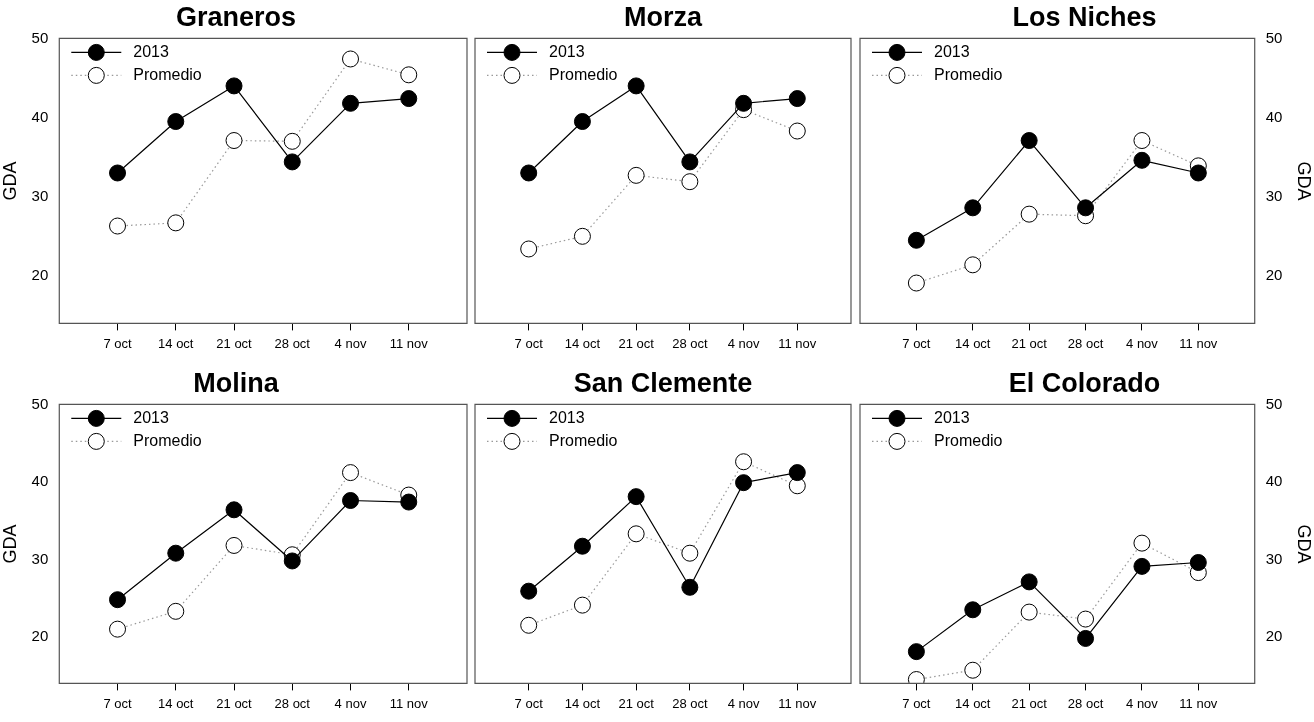 This screenshot has width=1314, height=722. What do you see at coordinates (236, 16) in the screenshot?
I see `chart-title: Graneros` at bounding box center [236, 16].